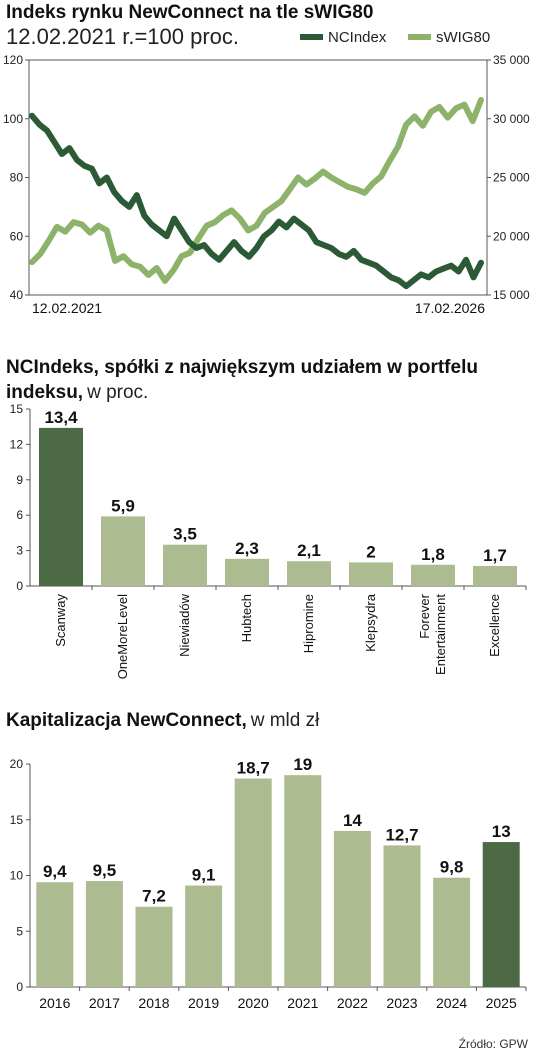  Describe the element at coordinates (204, 936) in the screenshot. I see `bar-2019` at that location.